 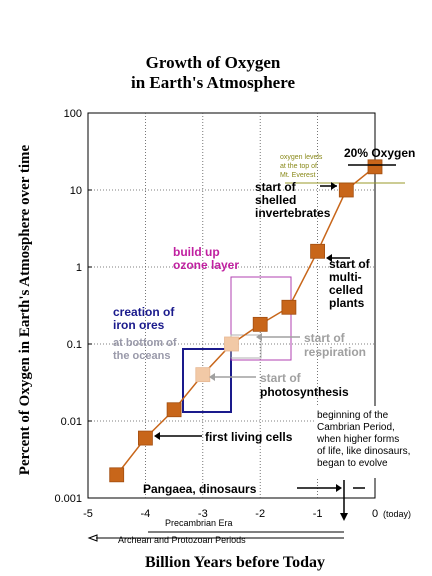 I want to click on oceans-label-line-1: at bottom of, so click(x=145, y=343).